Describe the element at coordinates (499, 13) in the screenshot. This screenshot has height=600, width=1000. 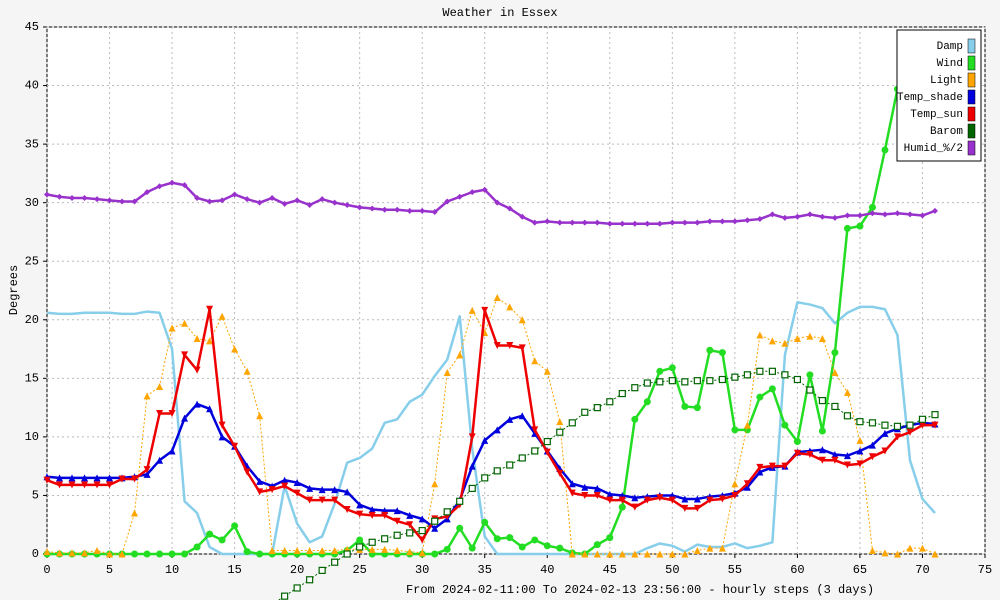
I see `chart-title: Weather in Essex` at that location.